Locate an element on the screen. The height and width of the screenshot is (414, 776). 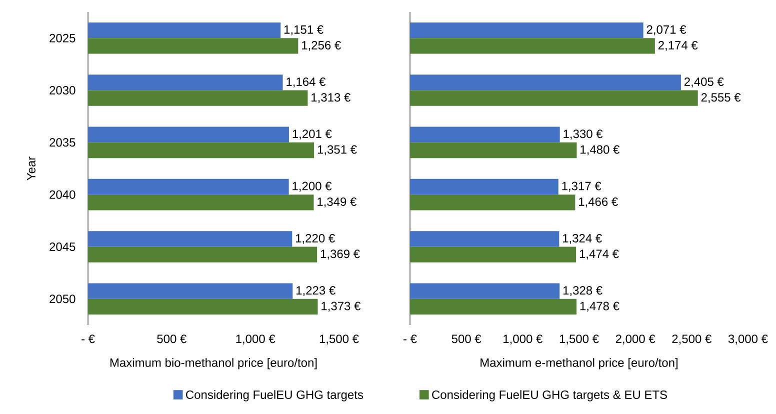
data-label: 1,480 € is located at coordinates (600, 150).